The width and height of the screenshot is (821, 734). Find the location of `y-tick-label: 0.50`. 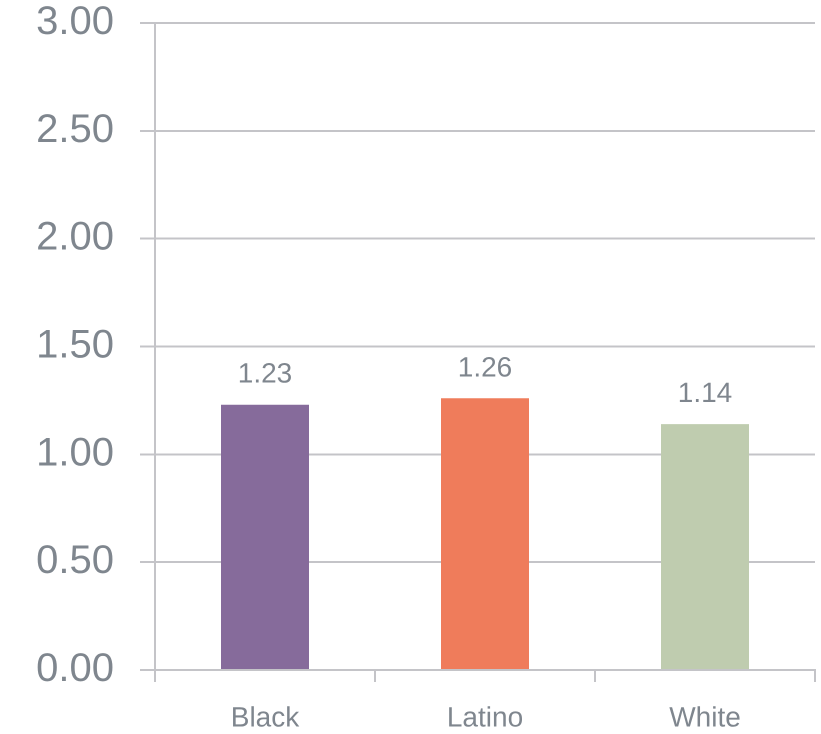

y-tick-label: 0.50 is located at coordinates (75, 560).